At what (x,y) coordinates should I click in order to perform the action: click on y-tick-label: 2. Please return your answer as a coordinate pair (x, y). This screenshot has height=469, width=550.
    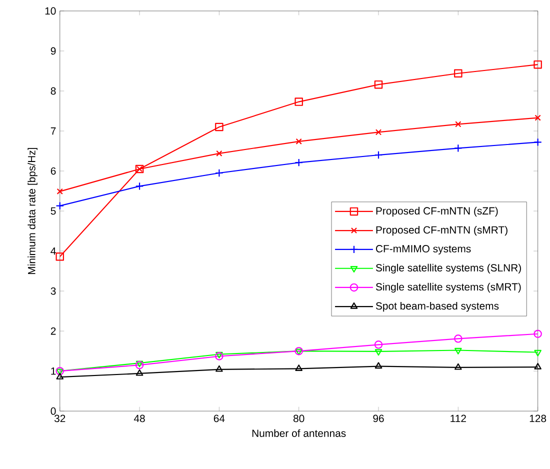
    Looking at the image, I should click on (53, 331).